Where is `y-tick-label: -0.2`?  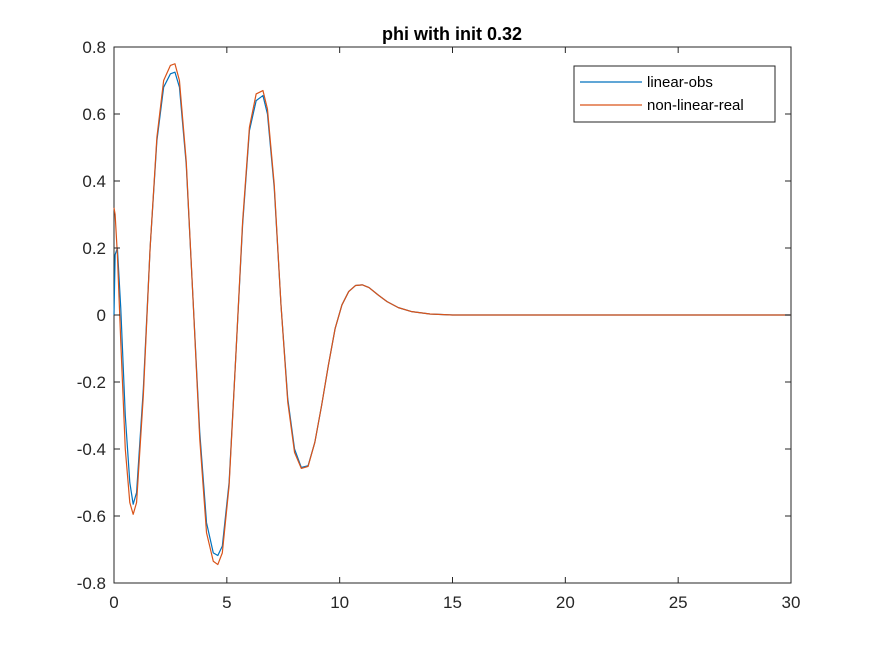
y-tick-label: -0.2 is located at coordinates (91, 382).